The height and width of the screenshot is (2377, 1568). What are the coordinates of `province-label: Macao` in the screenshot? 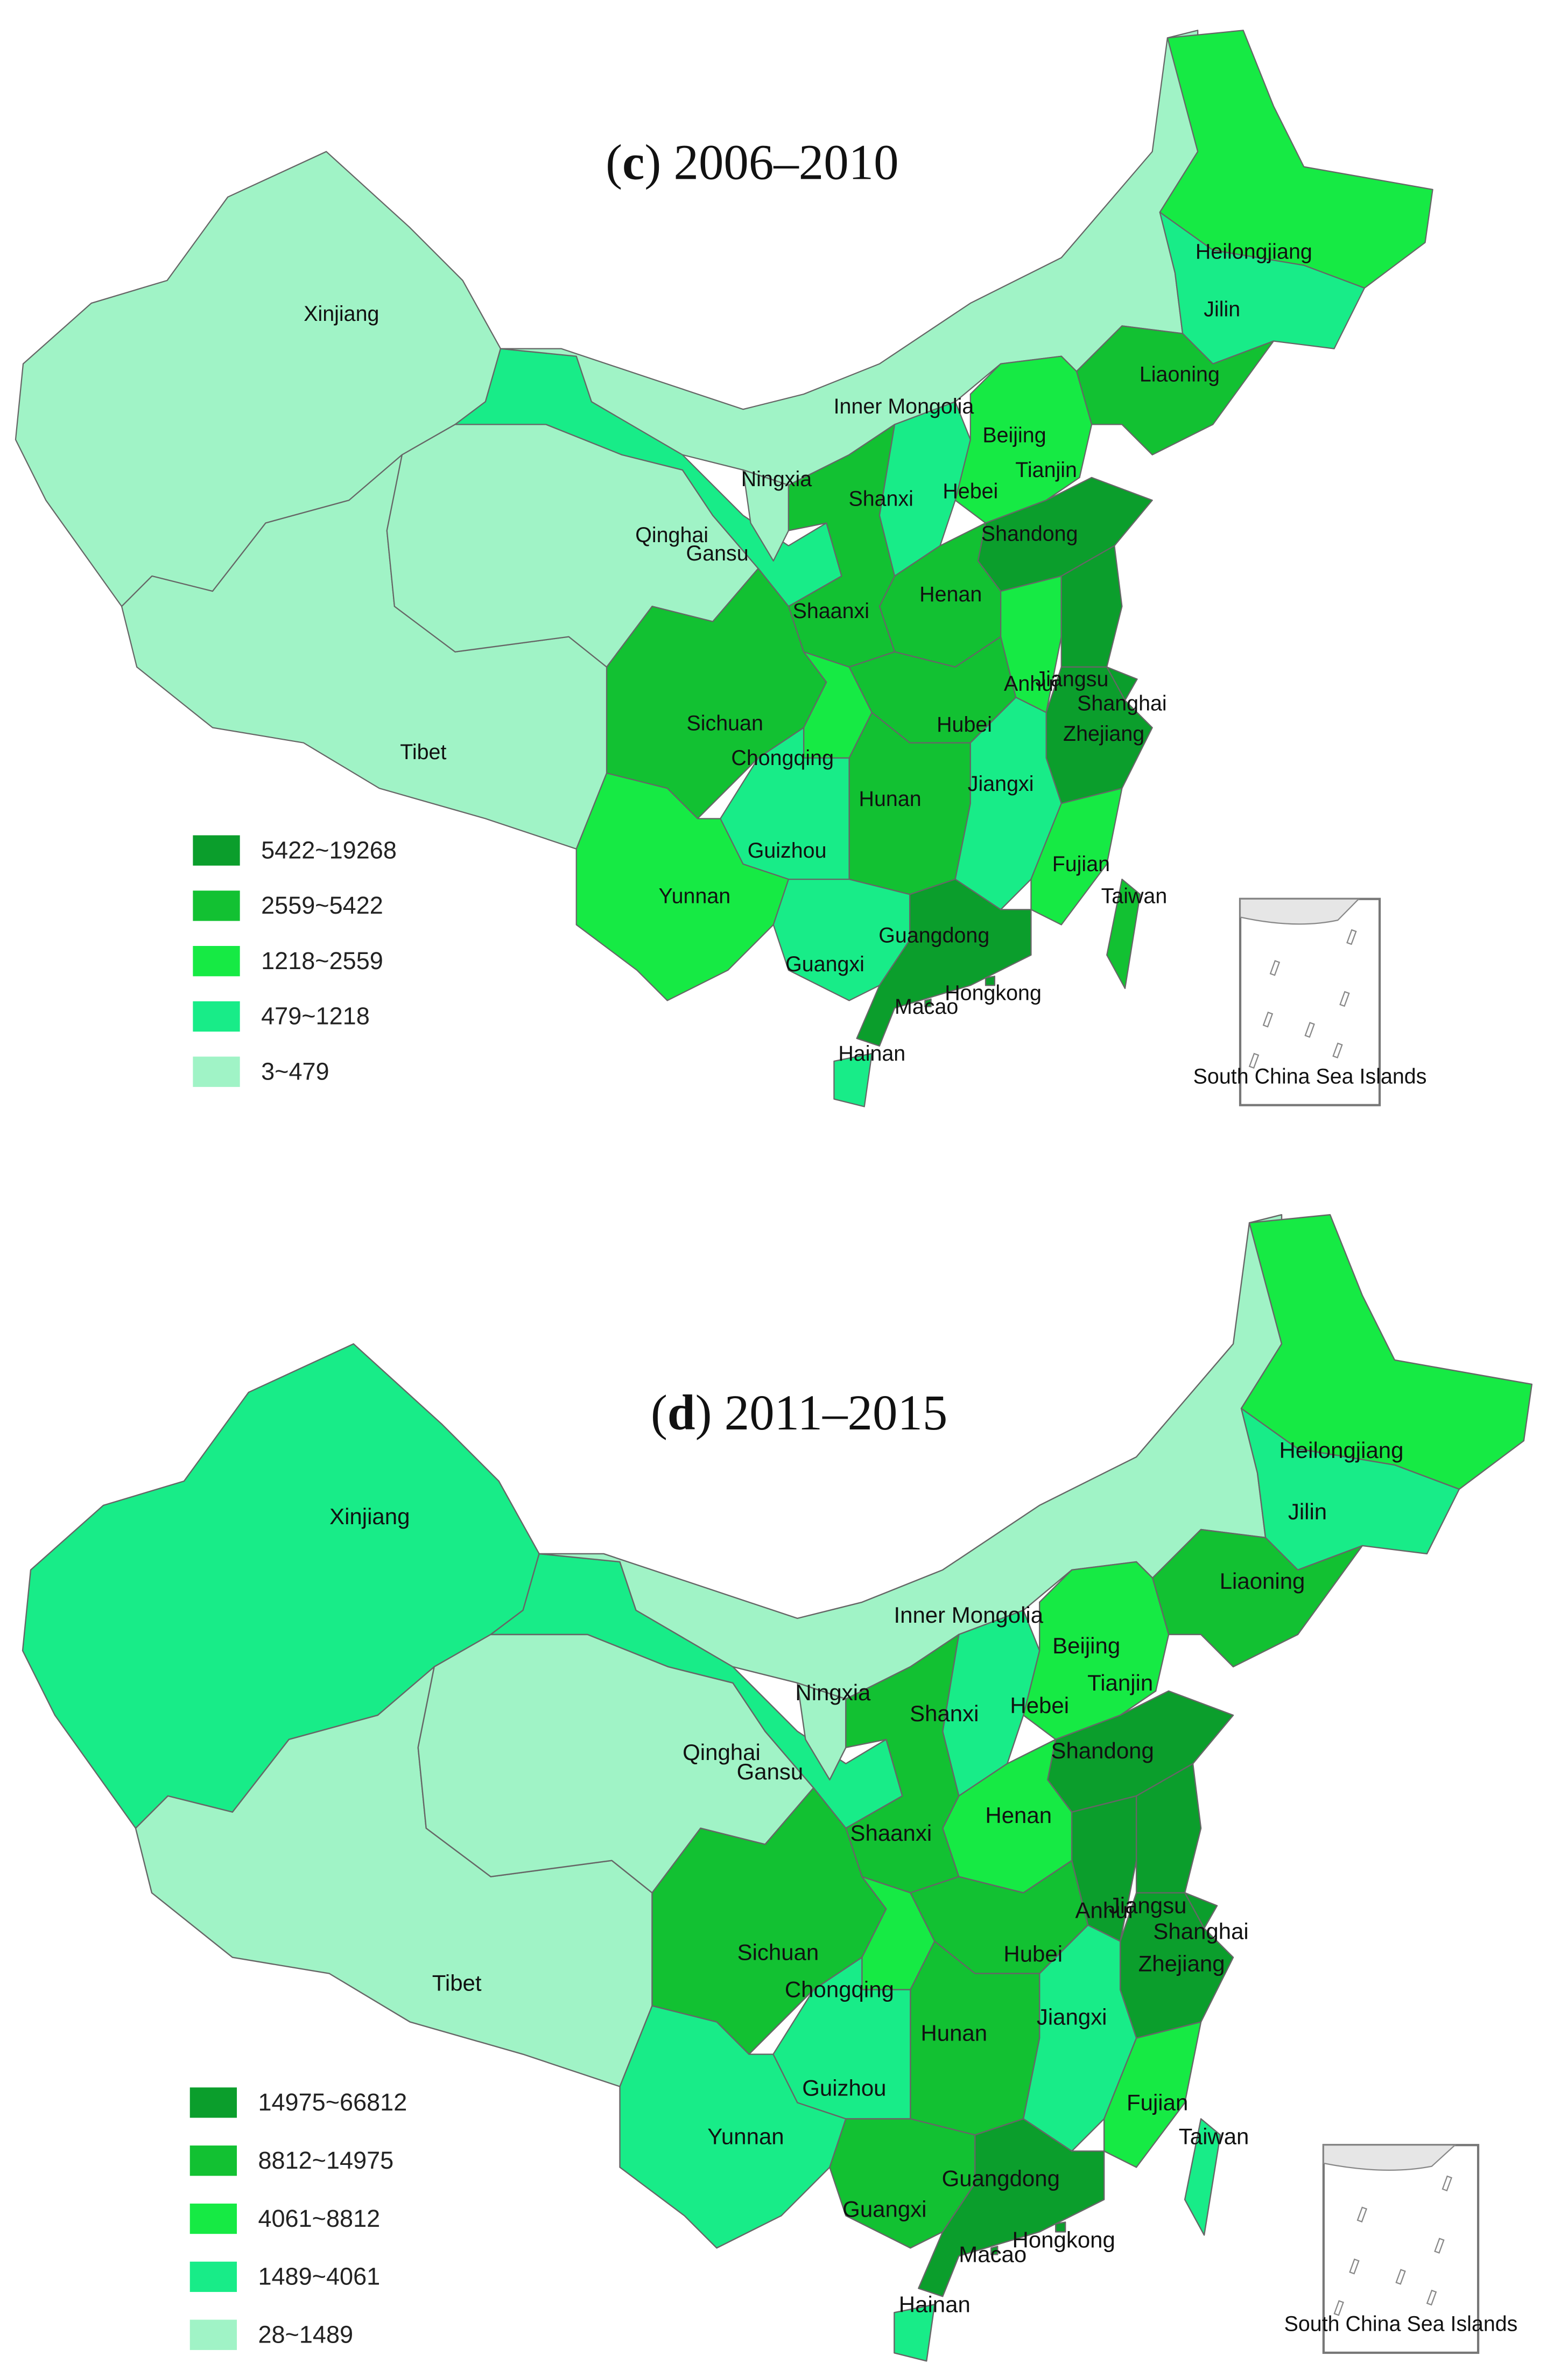 It's located at (926, 1007).